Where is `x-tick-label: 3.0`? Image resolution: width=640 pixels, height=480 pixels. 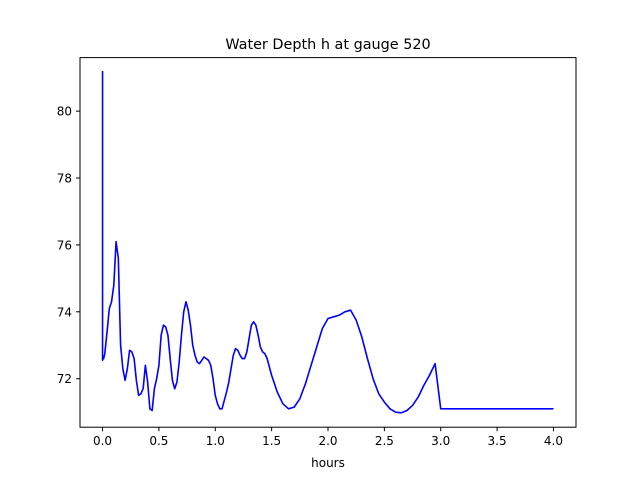
x-tick-label: 3.0 is located at coordinates (440, 441).